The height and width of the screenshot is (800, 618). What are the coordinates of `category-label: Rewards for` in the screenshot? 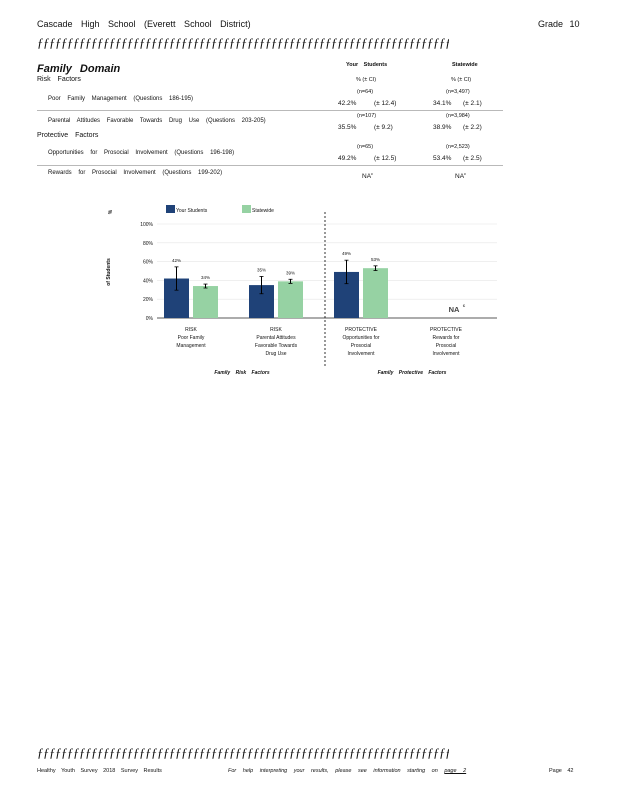 It's located at (446, 338).